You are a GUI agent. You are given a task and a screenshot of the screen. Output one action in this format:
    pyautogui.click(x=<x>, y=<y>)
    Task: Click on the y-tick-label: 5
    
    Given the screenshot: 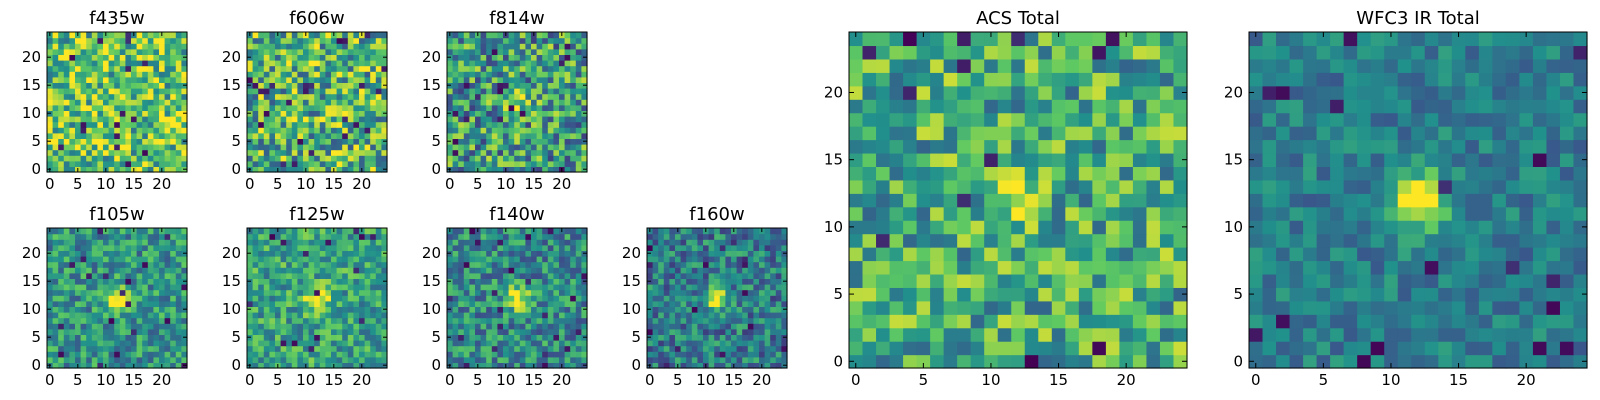 What is the action you would take?
    pyautogui.click(x=636, y=337)
    